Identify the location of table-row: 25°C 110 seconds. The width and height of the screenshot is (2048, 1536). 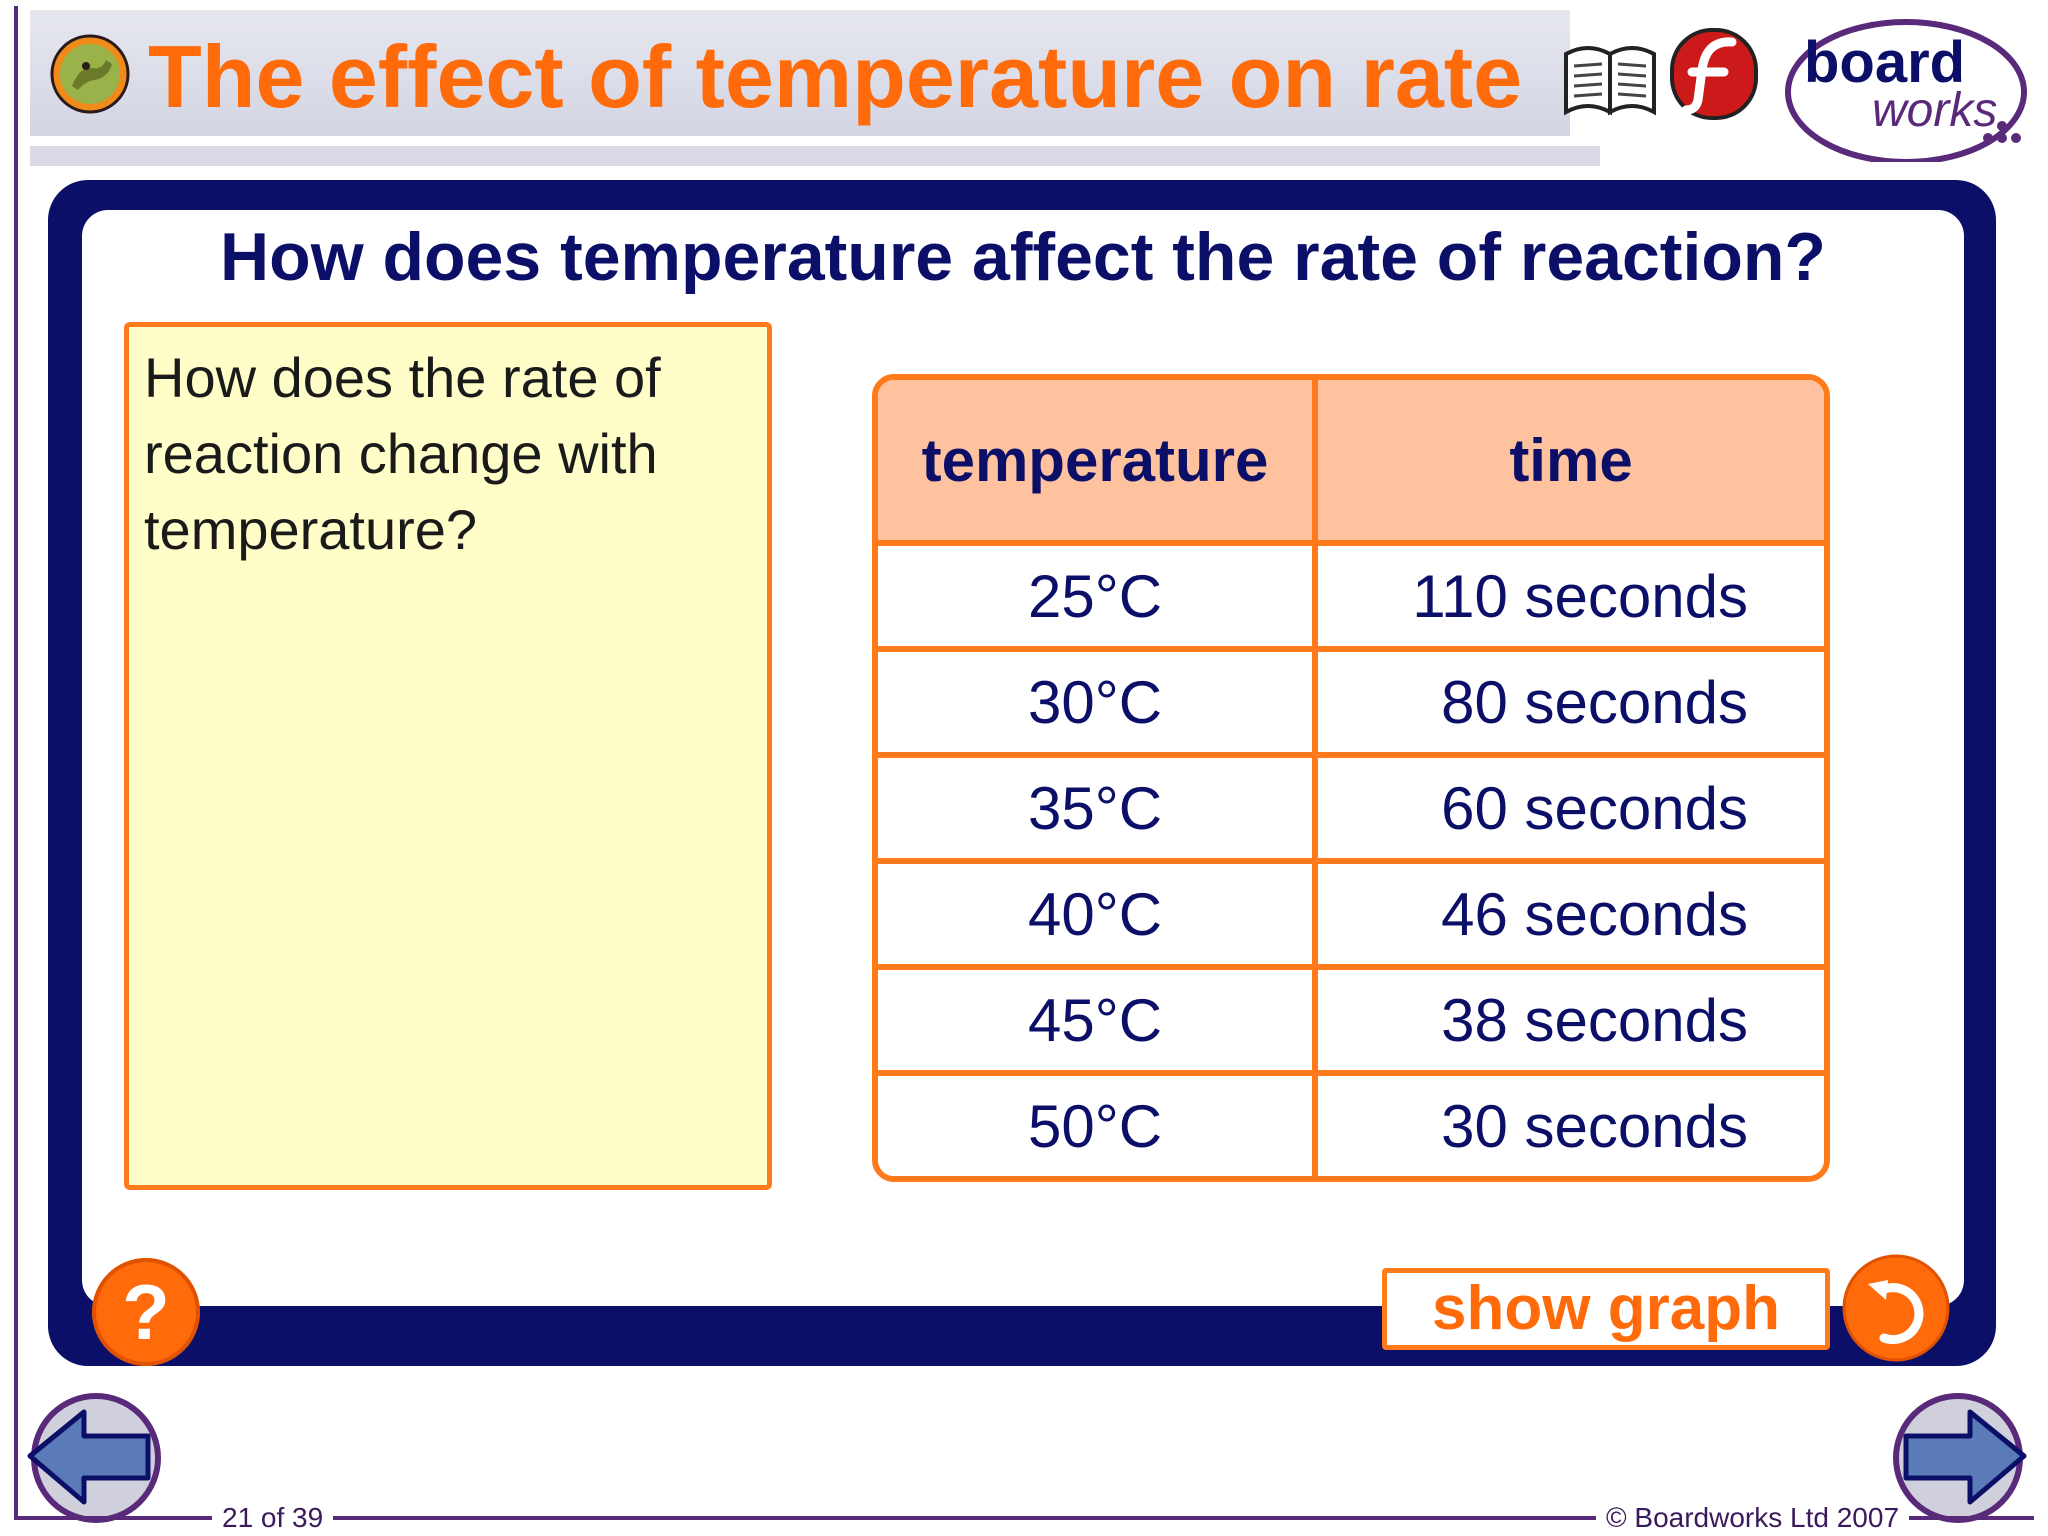
(1351, 593).